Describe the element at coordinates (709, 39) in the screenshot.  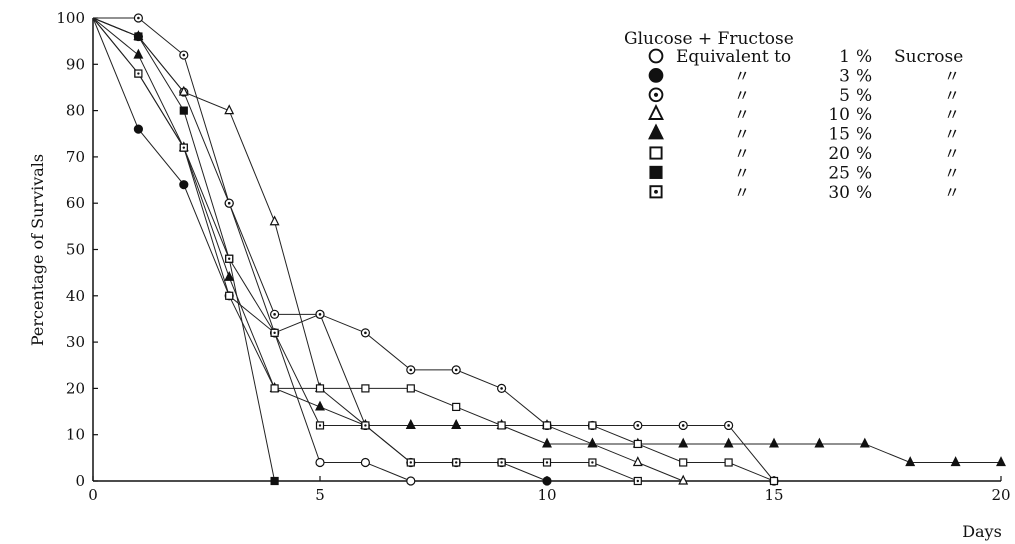
I see `legend-title: Glucose + Fructose` at that location.